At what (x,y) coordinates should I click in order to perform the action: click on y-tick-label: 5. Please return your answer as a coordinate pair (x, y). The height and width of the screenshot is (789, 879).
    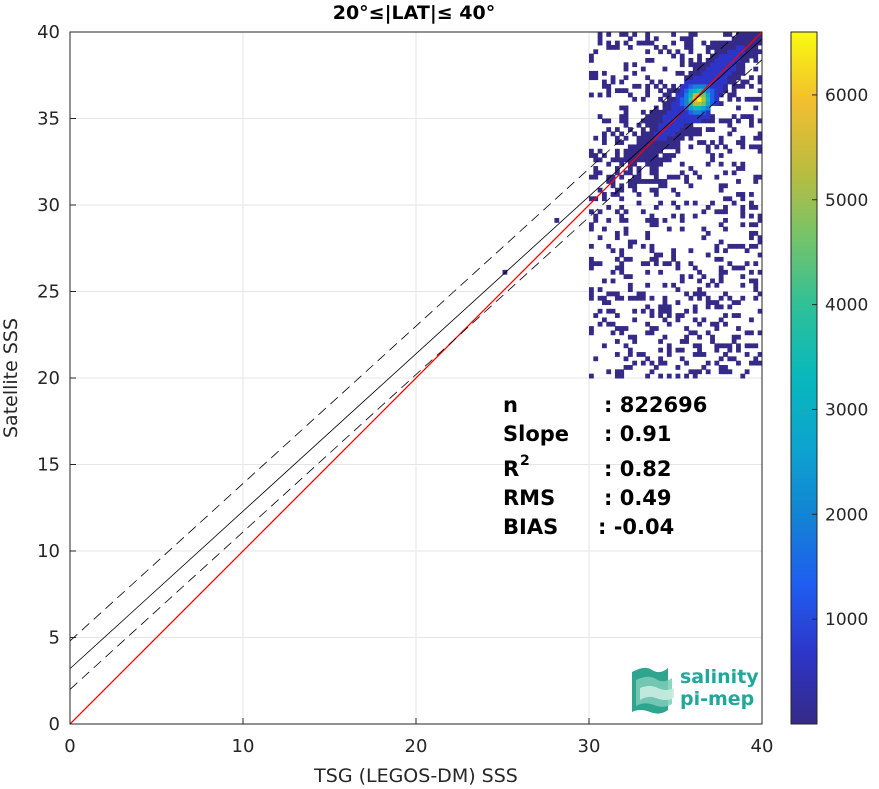
    Looking at the image, I should click on (54, 638).